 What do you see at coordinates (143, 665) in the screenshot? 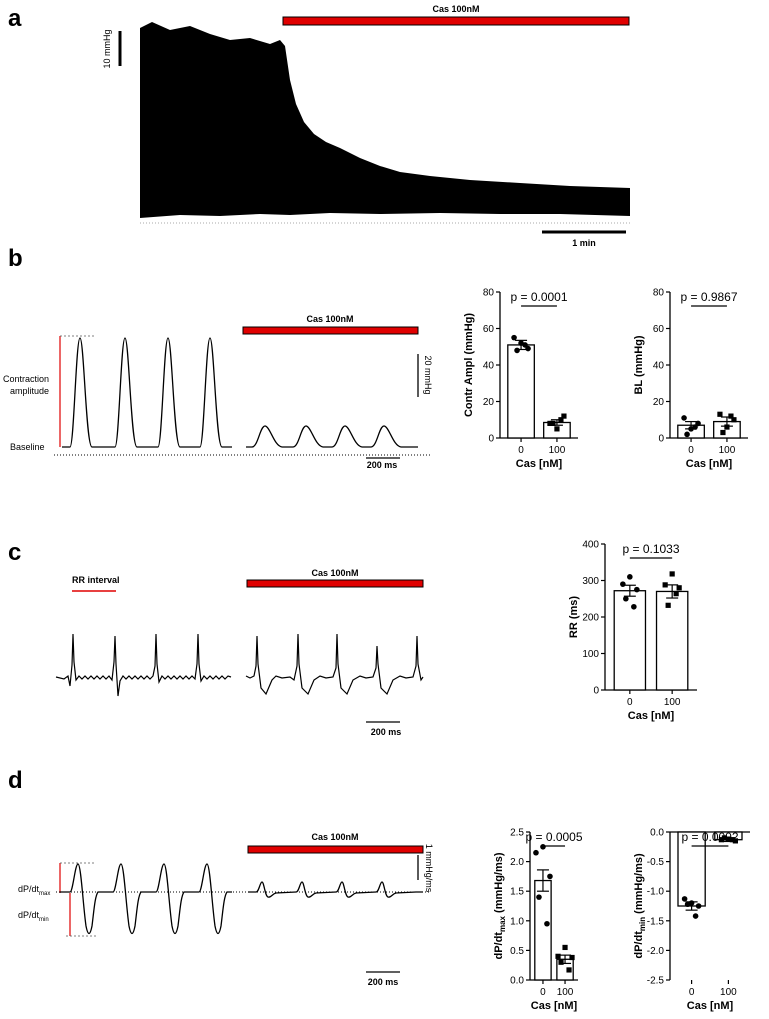
I see `ecg-trace-baseline` at bounding box center [143, 665].